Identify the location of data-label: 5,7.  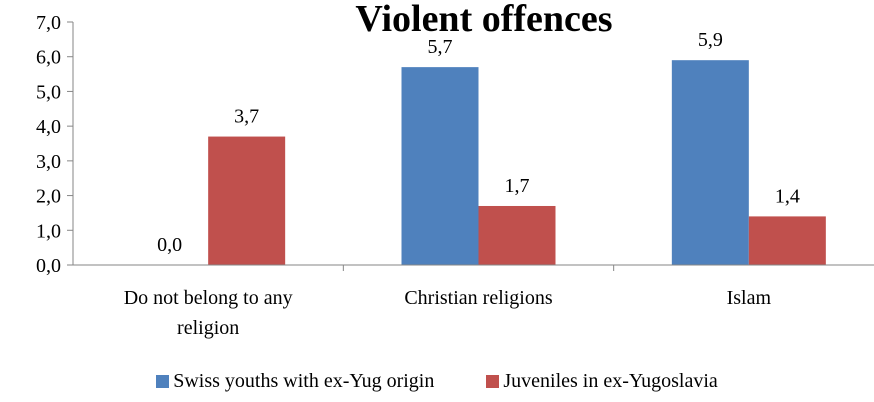
(440, 47).